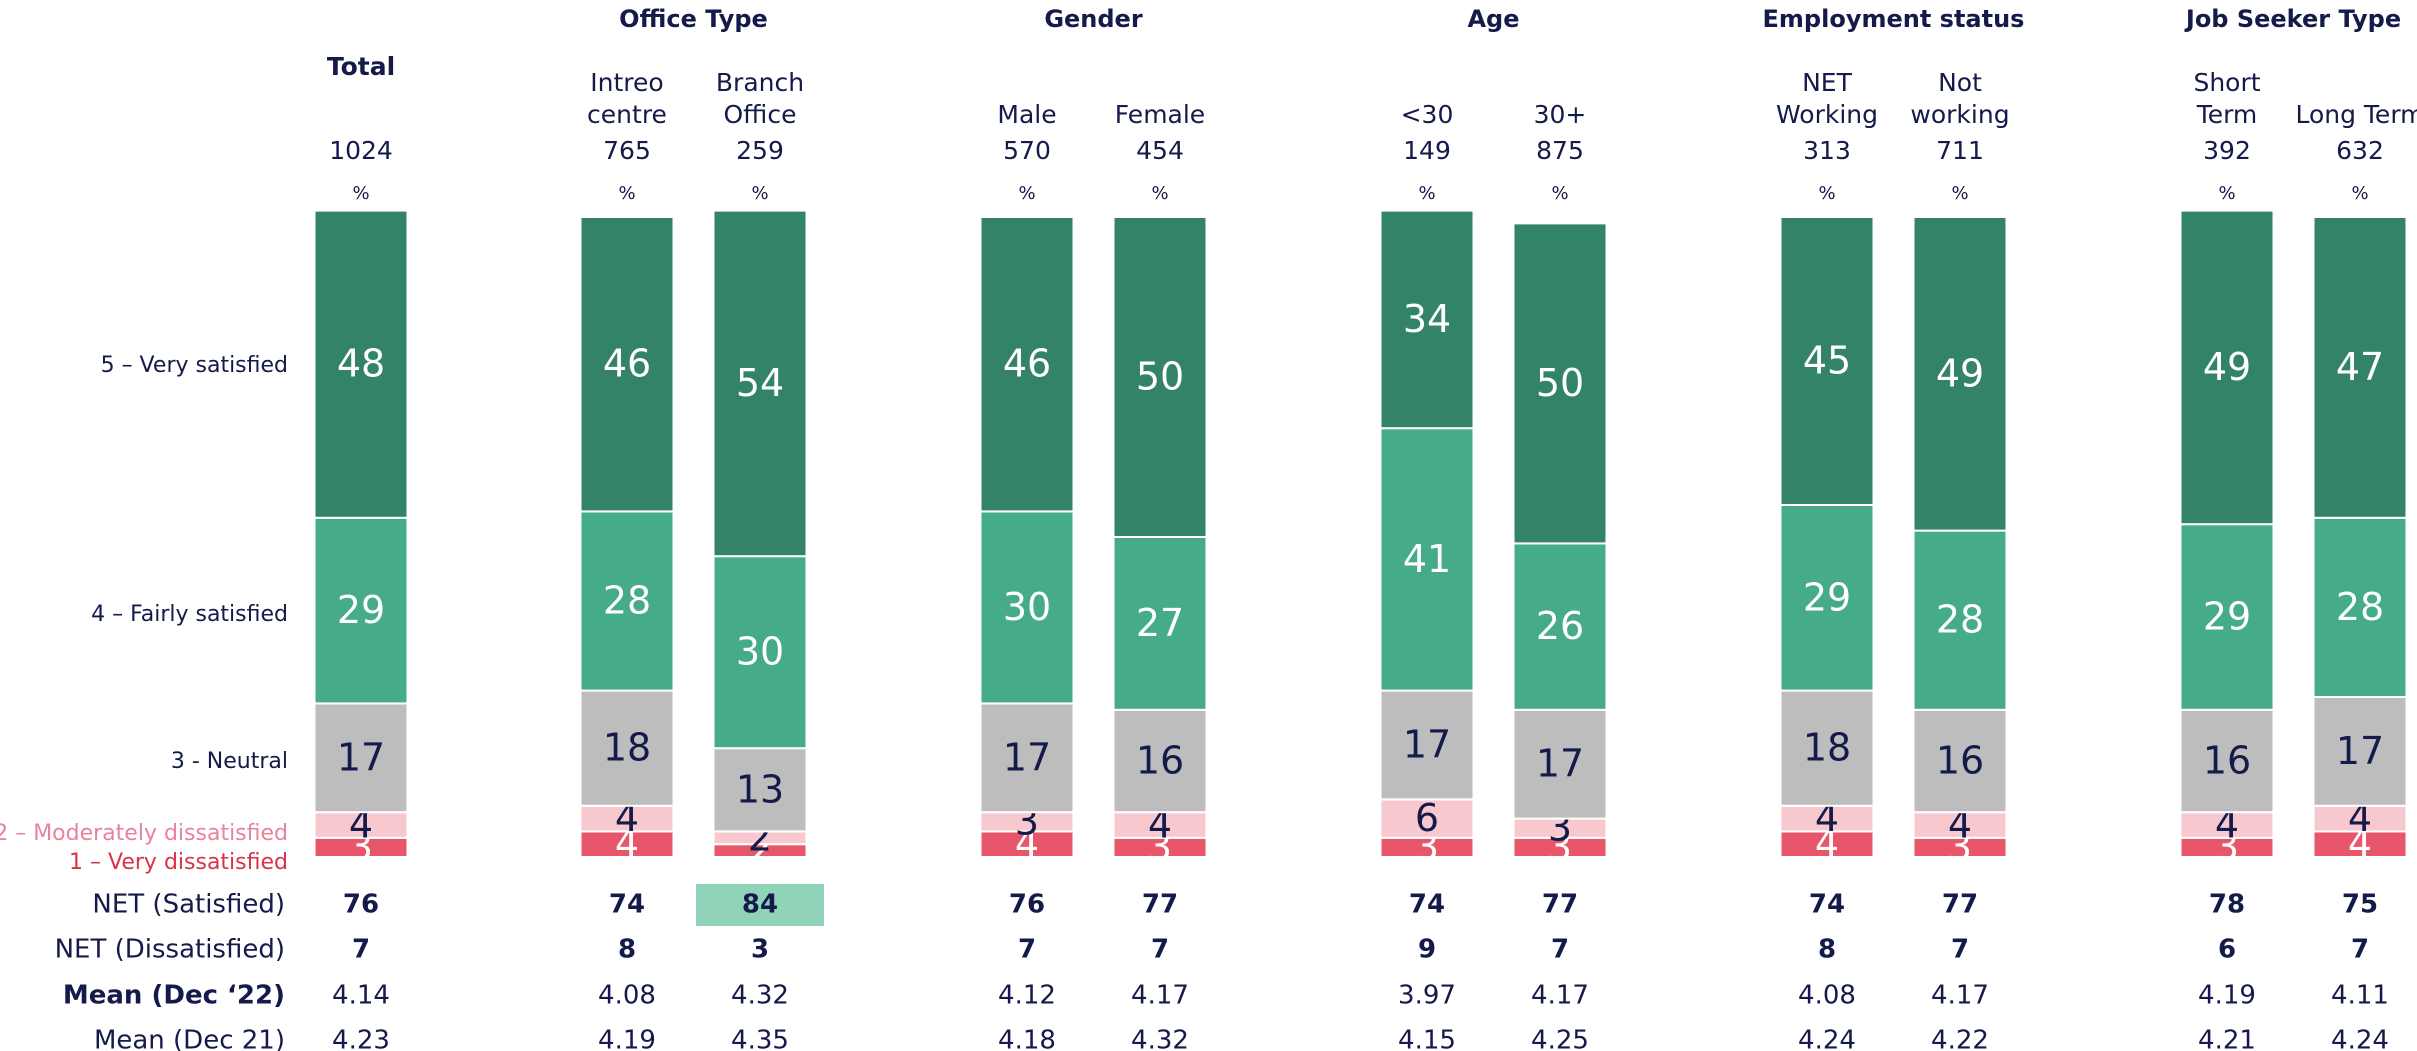 The image size is (2417, 1051). What do you see at coordinates (2227, 114) in the screenshot?
I see `column-header: Term` at bounding box center [2227, 114].